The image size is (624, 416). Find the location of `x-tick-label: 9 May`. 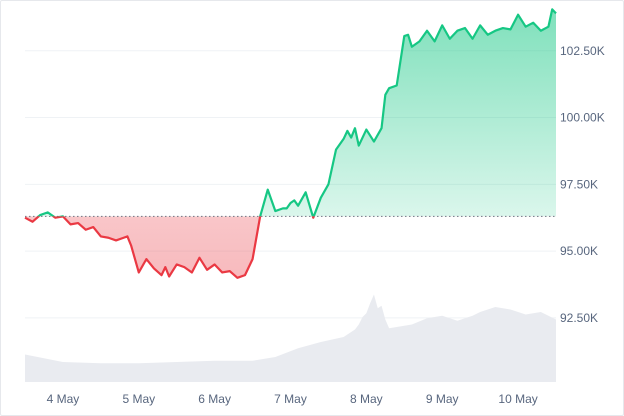

x-tick-label: 9 May is located at coordinates (442, 399).